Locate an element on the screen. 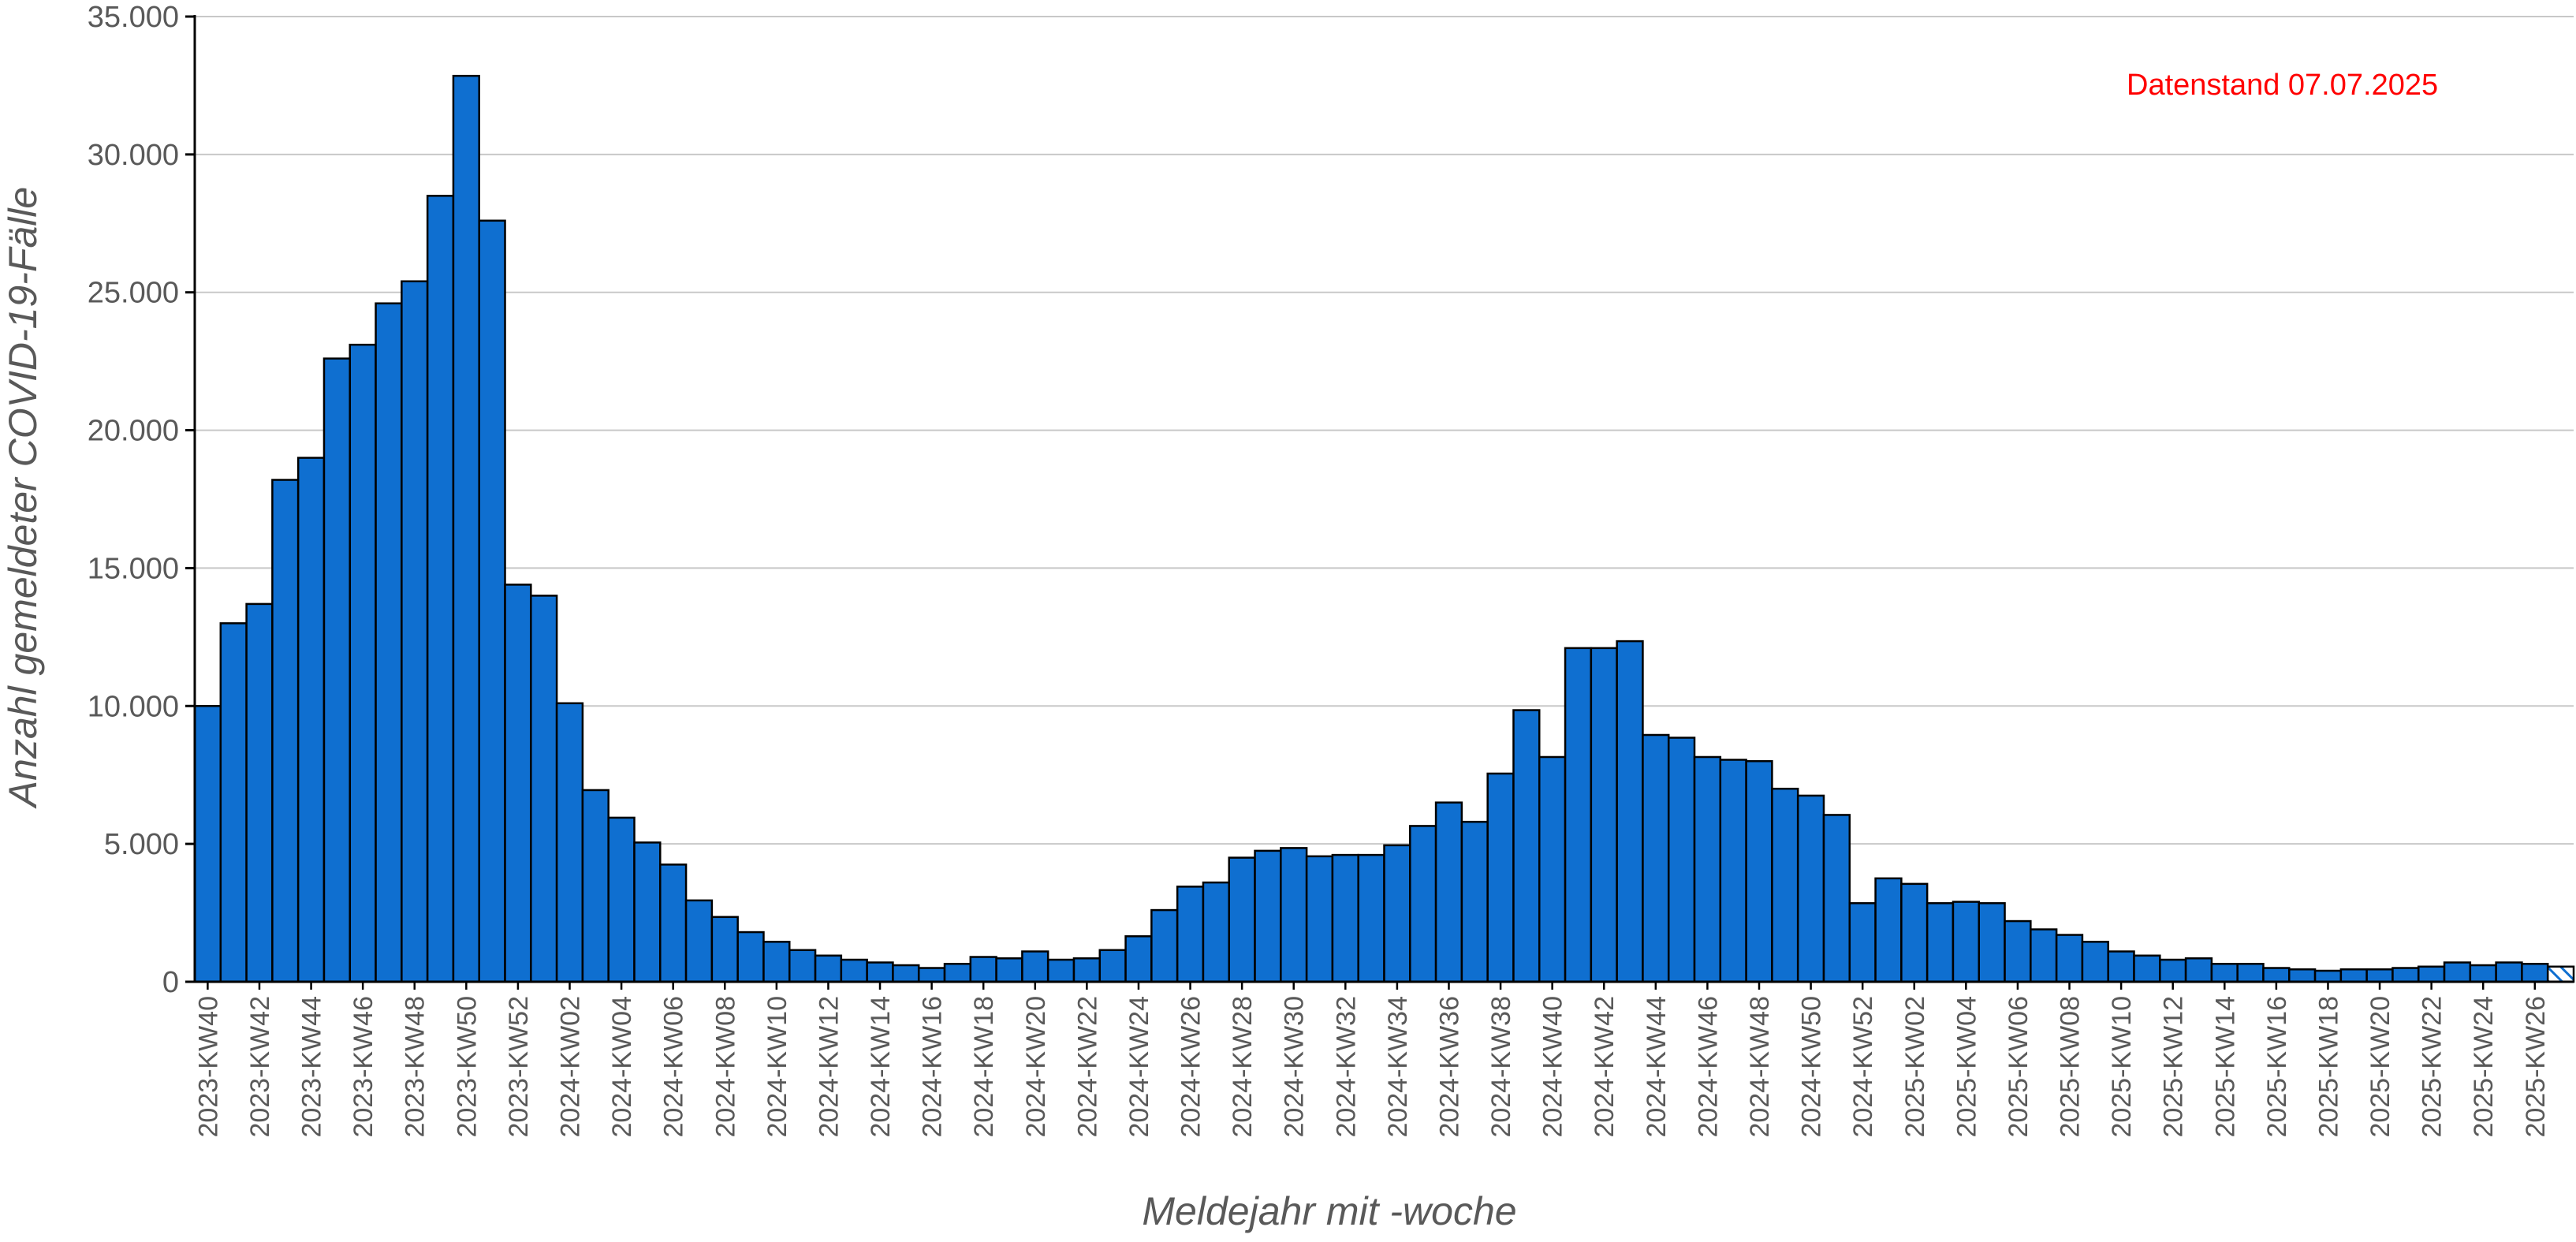 The height and width of the screenshot is (1242, 2576). bar-2024-KW28 is located at coordinates (1242, 920).